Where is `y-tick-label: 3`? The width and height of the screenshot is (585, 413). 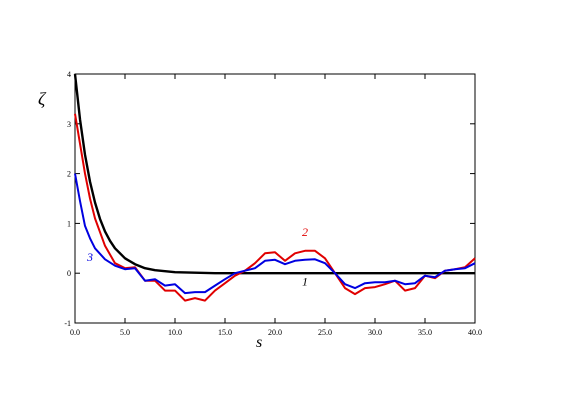
y-tick-label: 3 is located at coordinates (69, 124).